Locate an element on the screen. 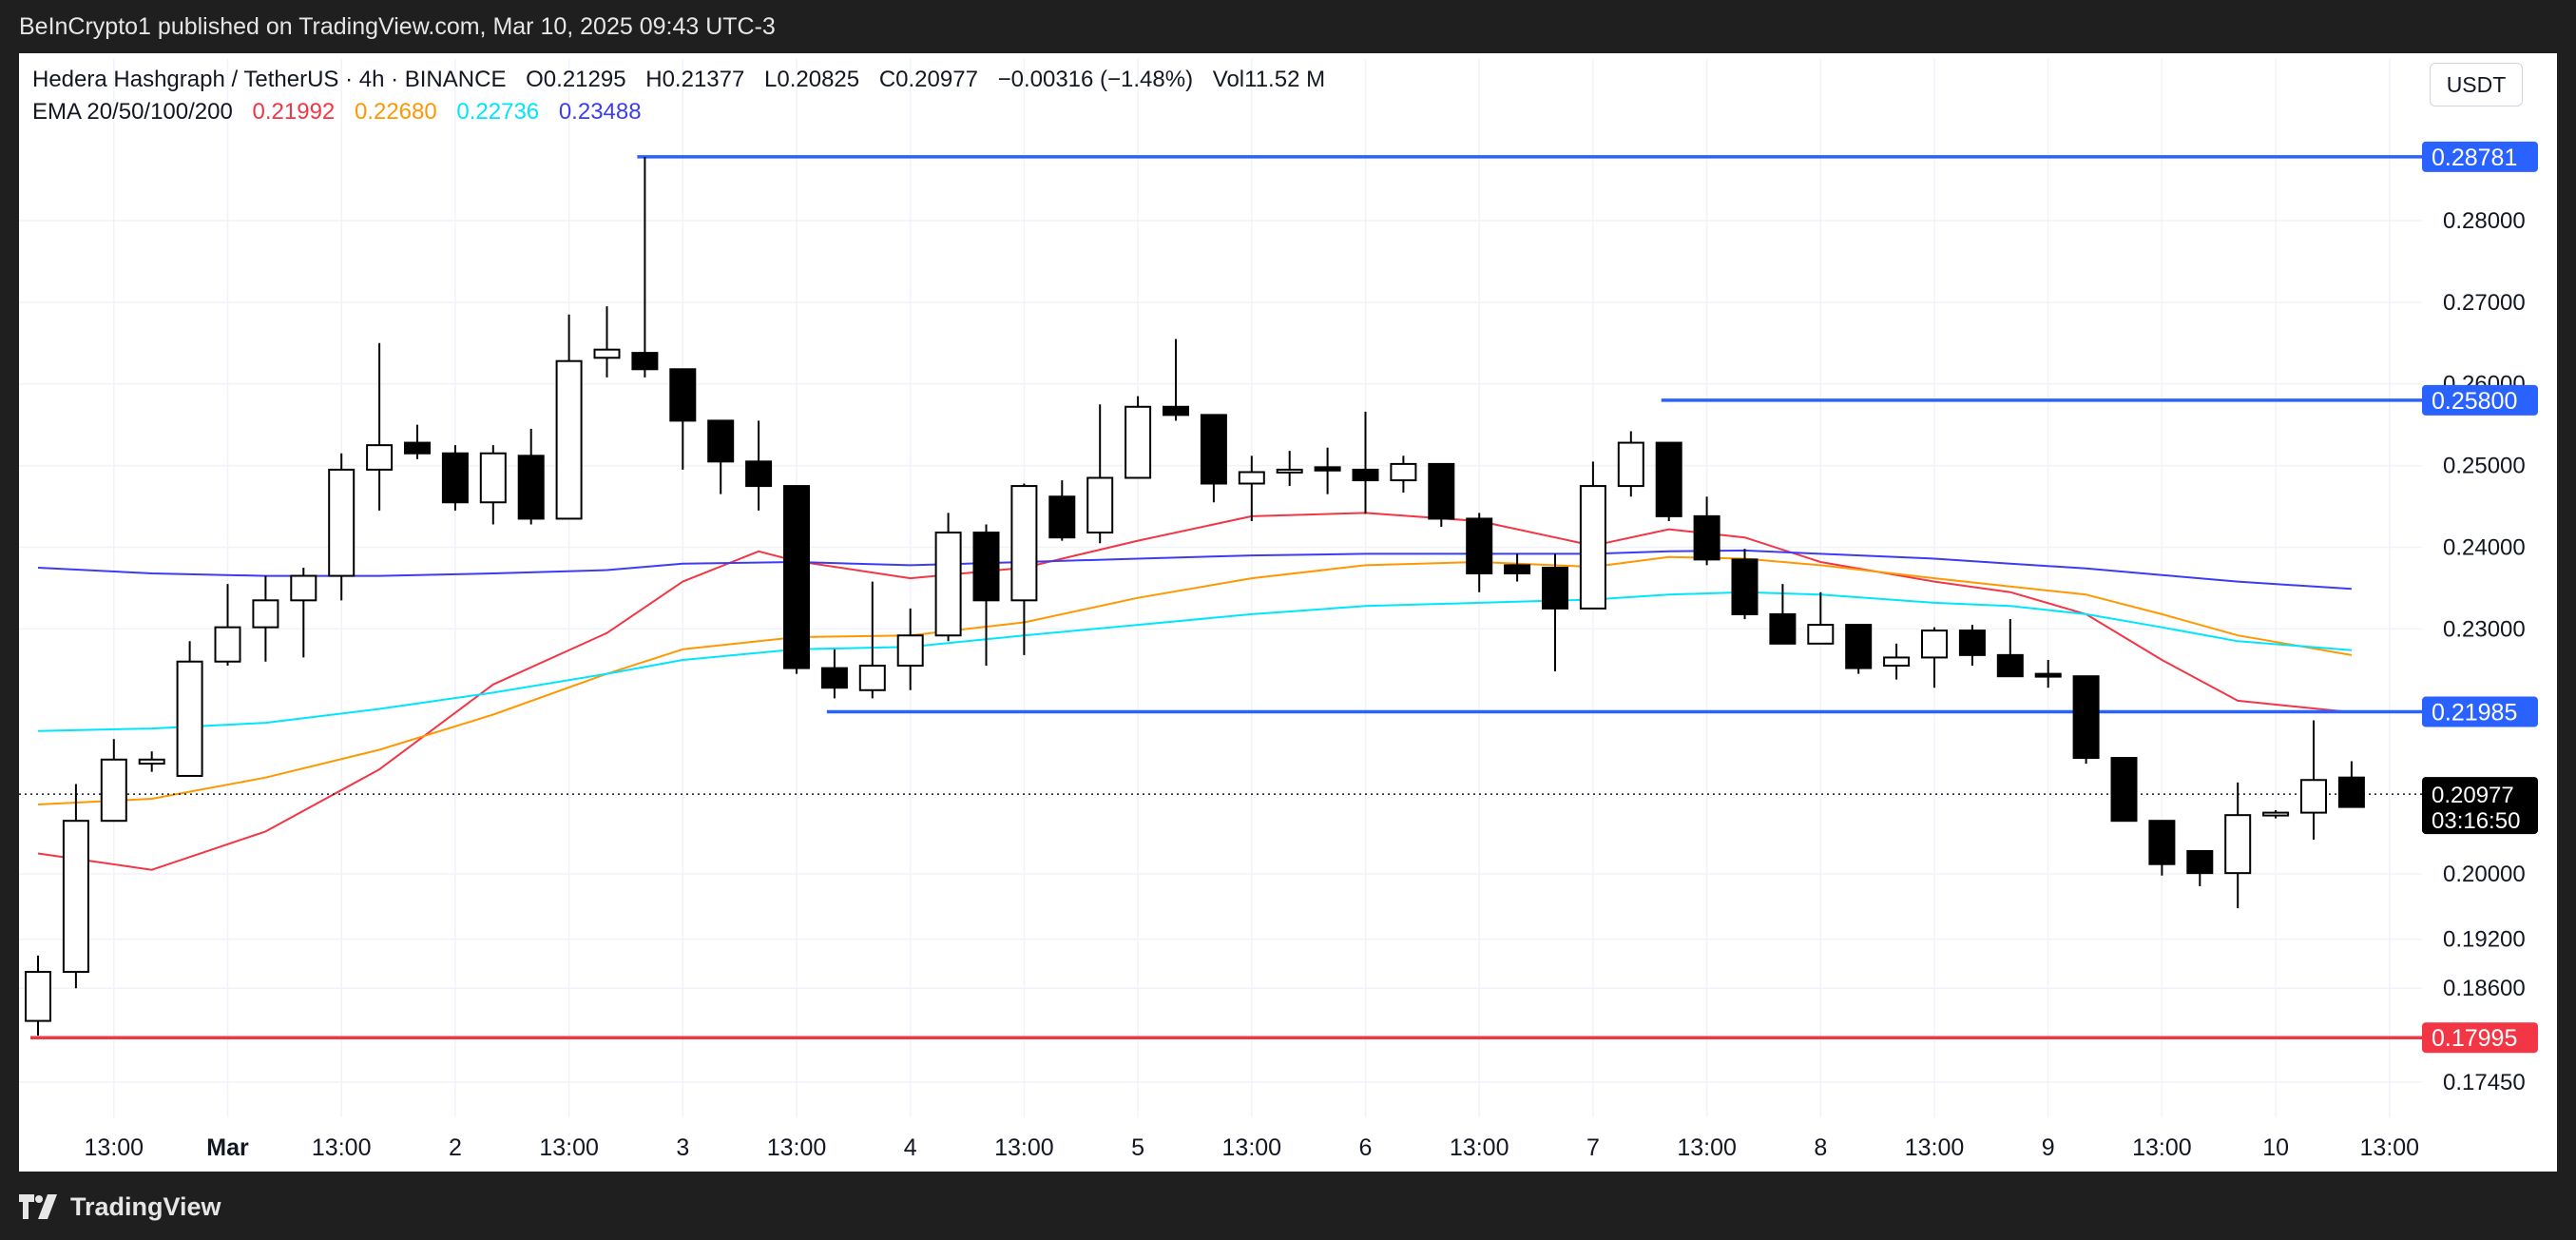 The image size is (2576, 1240). tradingview-logo: TradingView is located at coordinates (120, 1207).